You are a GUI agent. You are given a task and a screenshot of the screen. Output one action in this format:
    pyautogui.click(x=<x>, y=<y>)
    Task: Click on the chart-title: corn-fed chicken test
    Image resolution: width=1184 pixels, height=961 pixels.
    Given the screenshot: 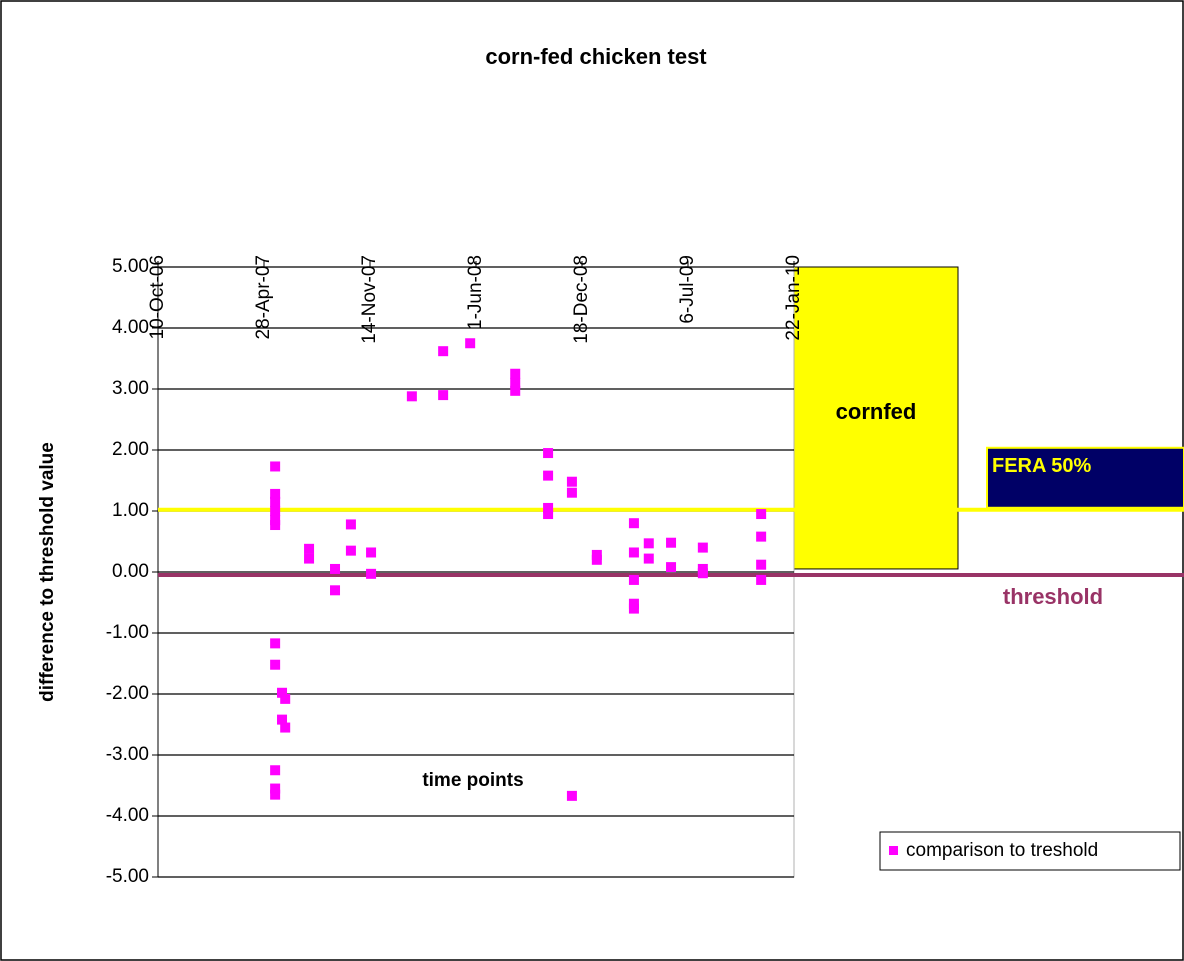 What is the action you would take?
    pyautogui.click(x=596, y=56)
    